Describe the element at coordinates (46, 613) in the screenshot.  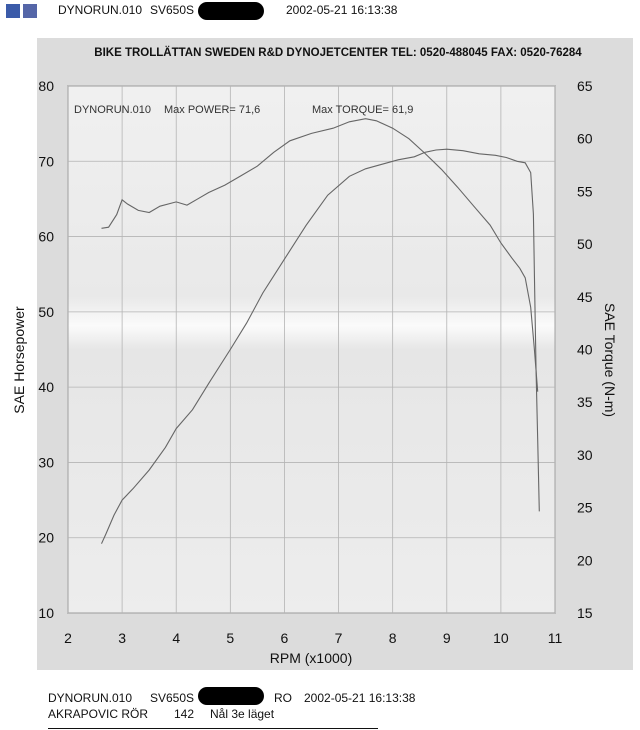
I see `y-left-tick-label: 10` at that location.